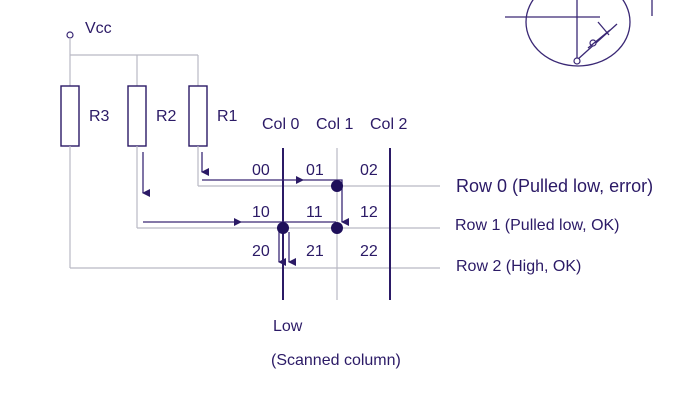 The height and width of the screenshot is (405, 693). Describe the element at coordinates (337, 186) in the screenshot. I see `pressed-key-01-dot` at that location.